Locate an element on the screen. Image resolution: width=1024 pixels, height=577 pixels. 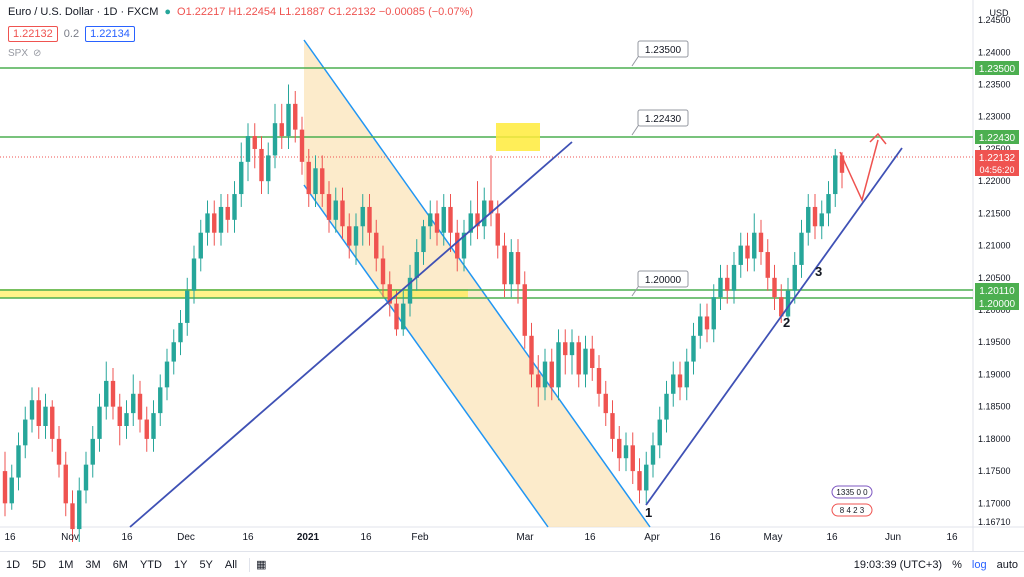
badge-level-4: 1.20000 is located at coordinates (997, 303).